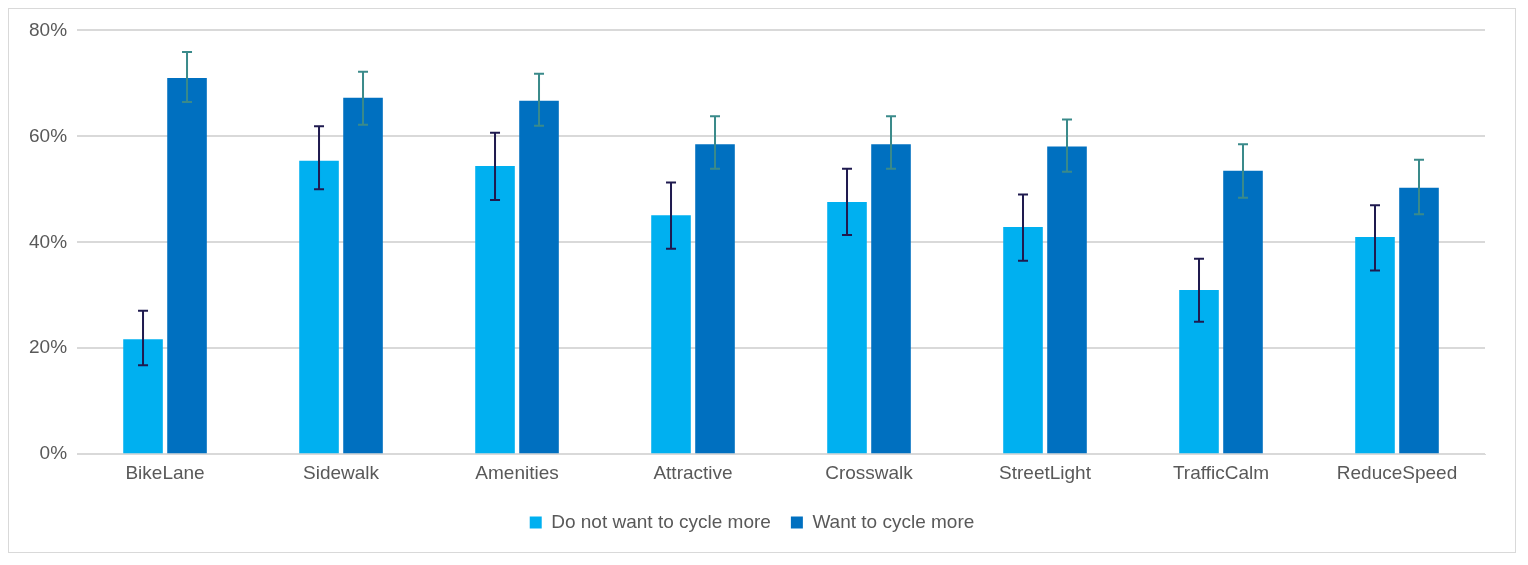 This screenshot has height=565, width=1528. What do you see at coordinates (48, 347) in the screenshot?
I see `y-tick-label: 20%` at bounding box center [48, 347].